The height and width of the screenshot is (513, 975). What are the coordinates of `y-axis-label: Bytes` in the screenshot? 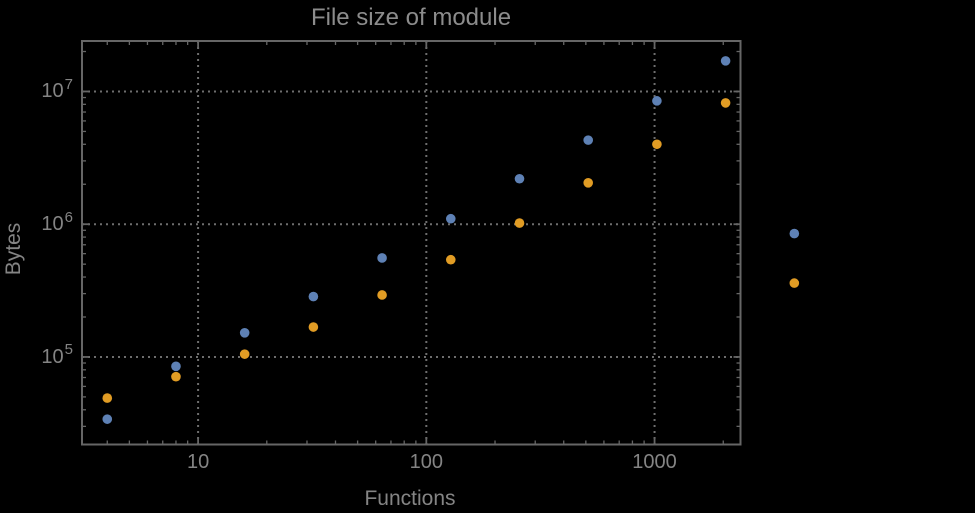 It's located at (13, 249).